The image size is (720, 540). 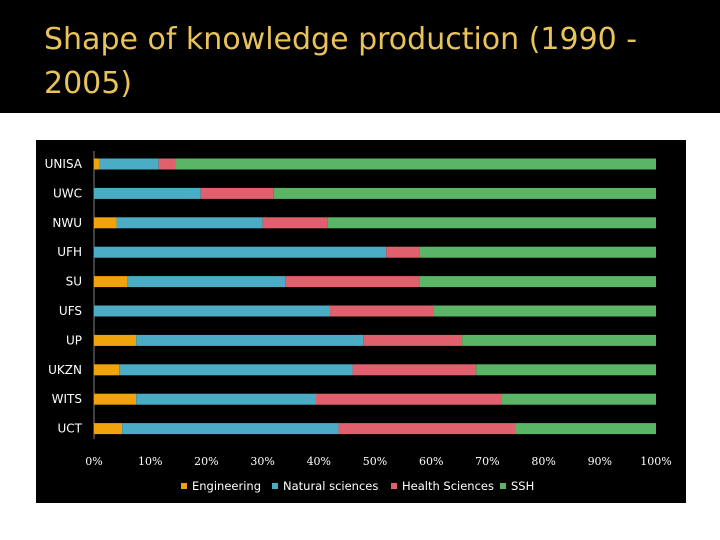 What do you see at coordinates (115, 399) in the screenshot?
I see `bar-segment-wits-engineering` at bounding box center [115, 399].